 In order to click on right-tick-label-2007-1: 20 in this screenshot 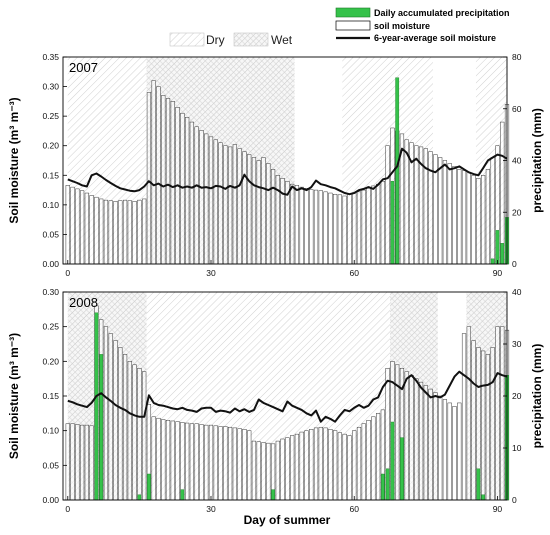, I will do `click(517, 212)`.